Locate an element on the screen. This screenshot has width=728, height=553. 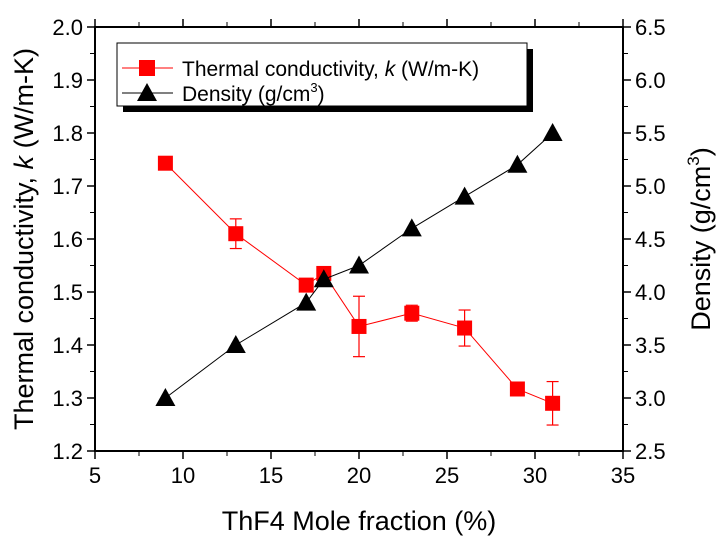
y-axis-label-right: Density (g/cm3) is located at coordinates (700, 239).